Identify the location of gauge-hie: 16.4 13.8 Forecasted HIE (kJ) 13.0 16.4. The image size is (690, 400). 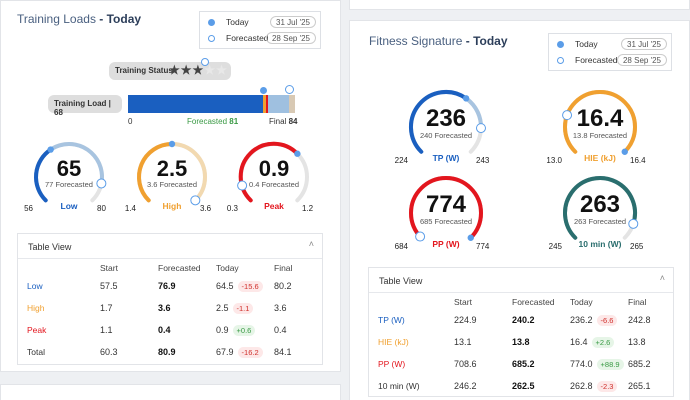
(596, 129).